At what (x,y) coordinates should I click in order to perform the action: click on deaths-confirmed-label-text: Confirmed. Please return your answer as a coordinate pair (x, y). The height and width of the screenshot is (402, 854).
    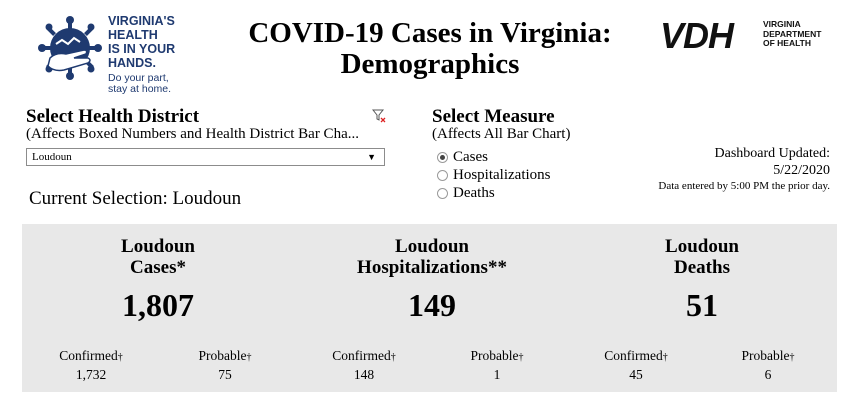
    Looking at the image, I should click on (633, 355).